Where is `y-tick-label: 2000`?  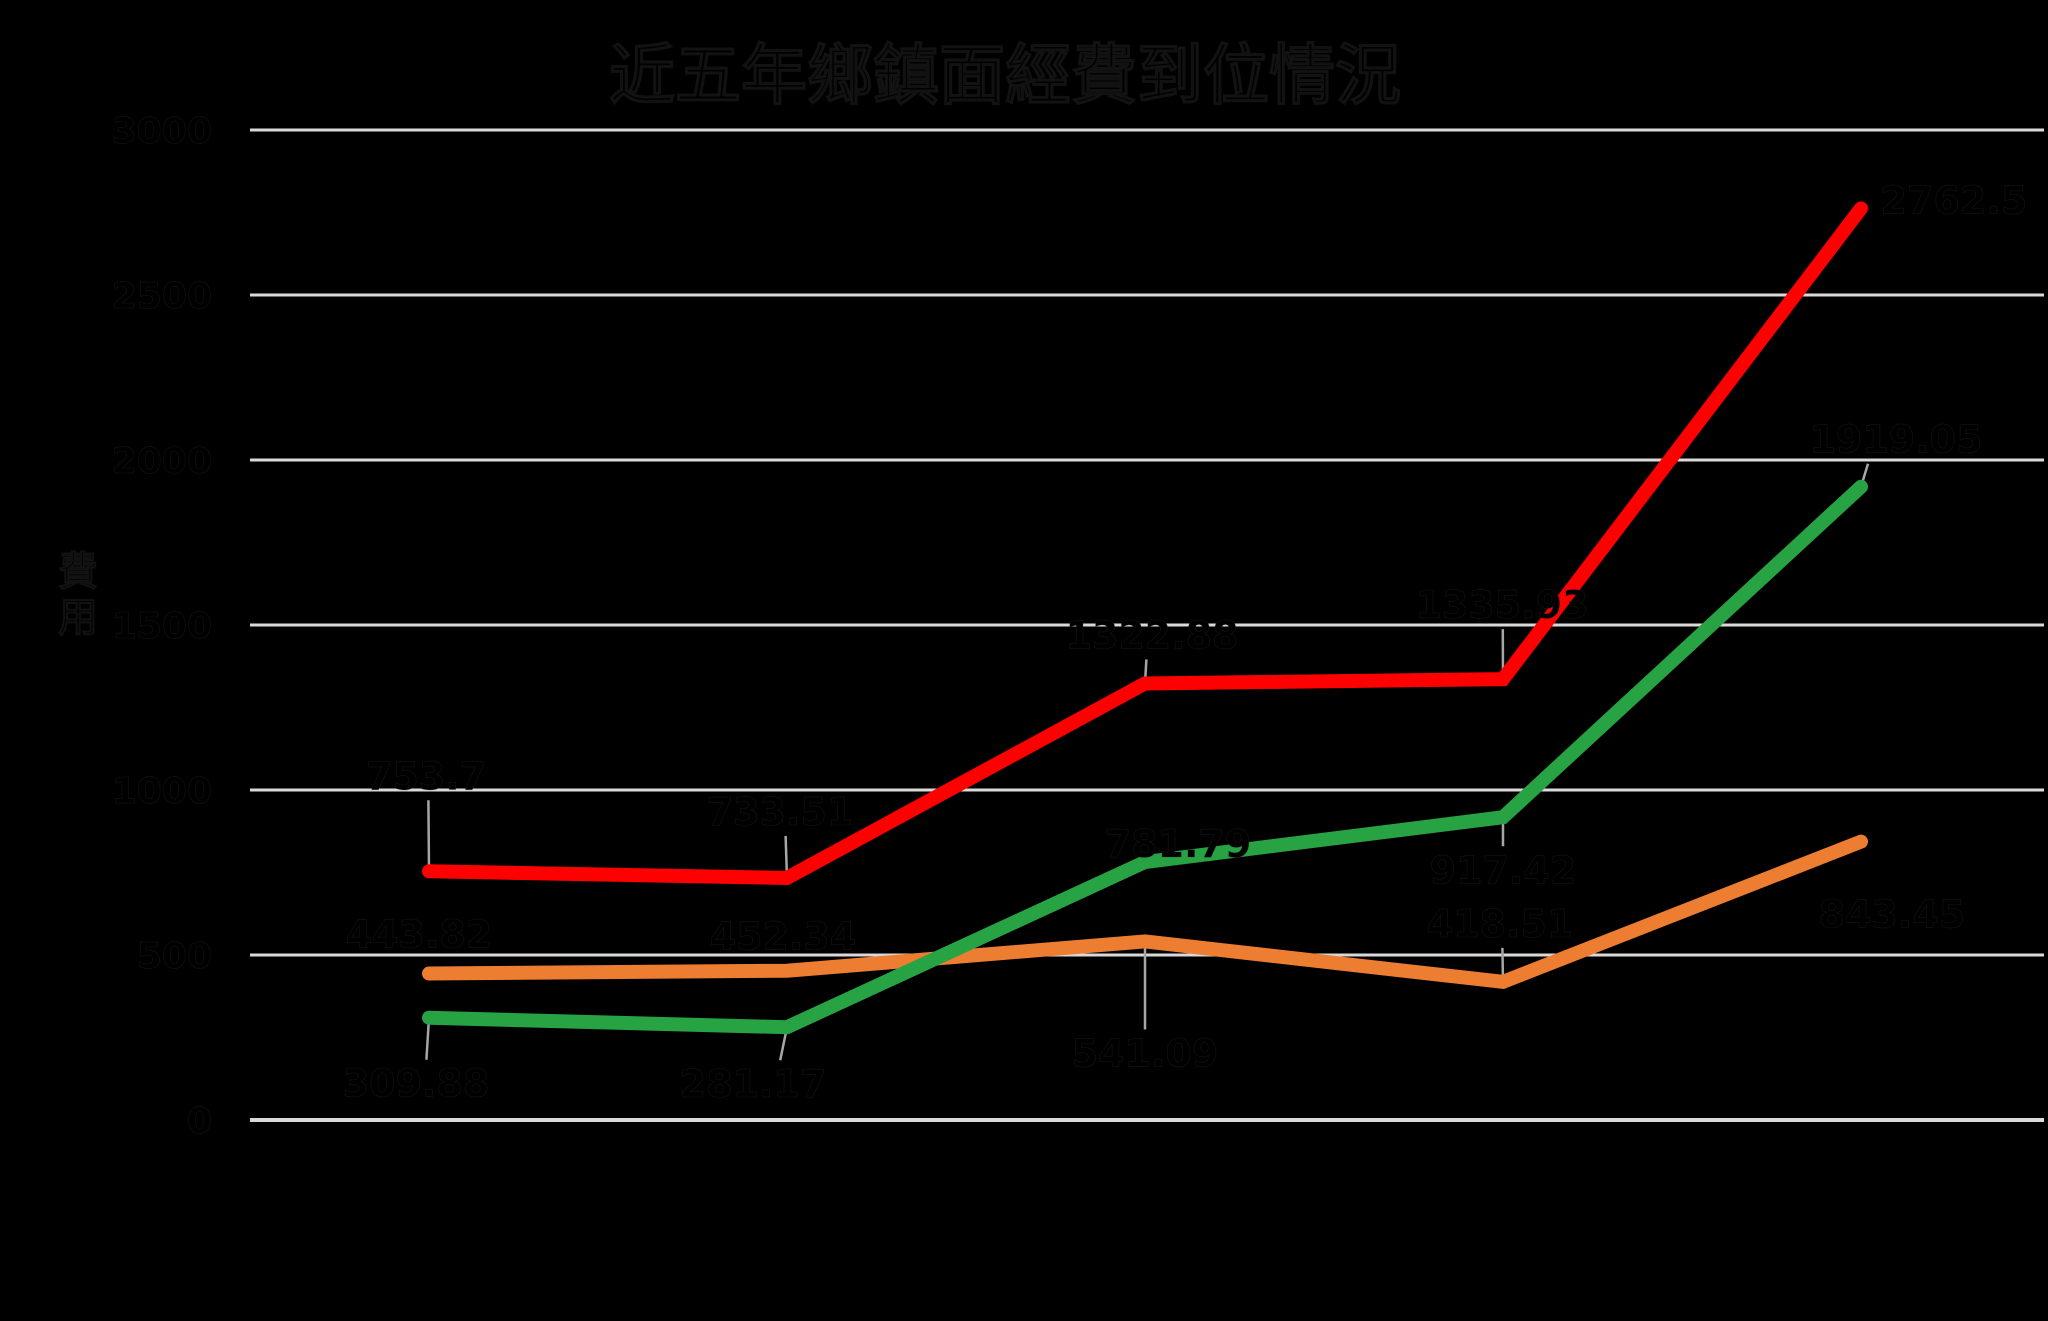
y-tick-label: 2000 is located at coordinates (162, 461).